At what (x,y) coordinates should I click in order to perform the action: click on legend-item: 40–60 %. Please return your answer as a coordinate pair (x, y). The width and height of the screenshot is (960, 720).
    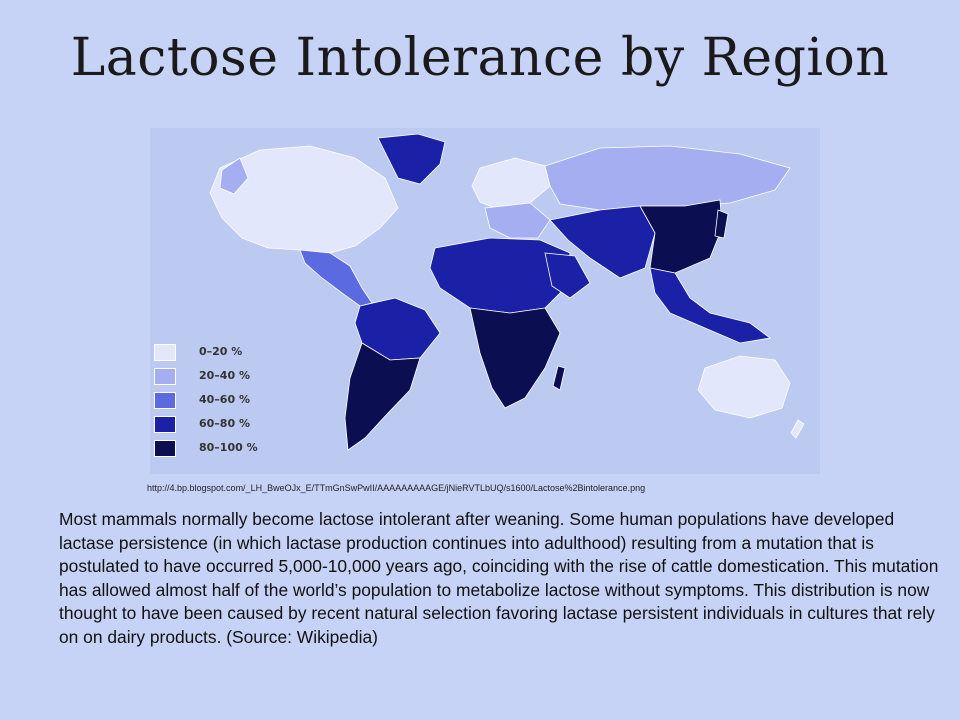
    Looking at the image, I should click on (209, 401).